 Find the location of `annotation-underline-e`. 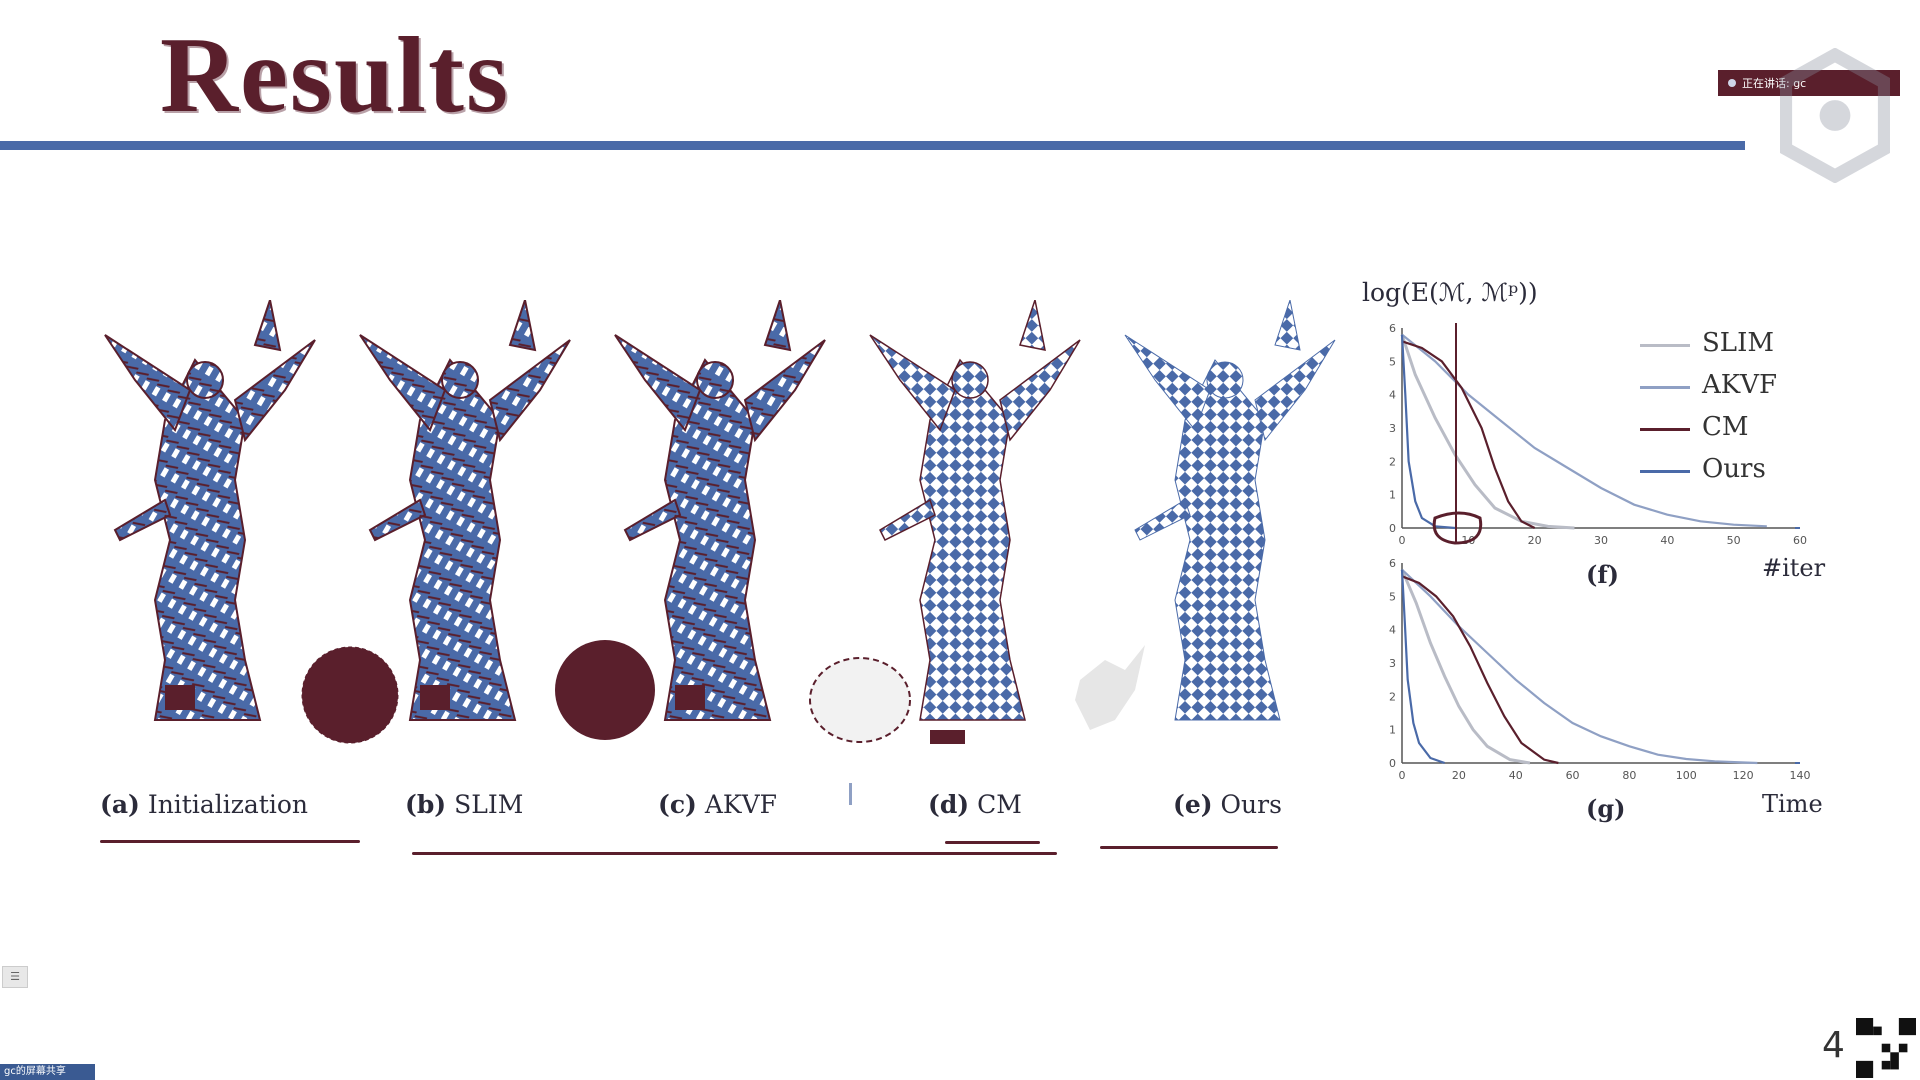

annotation-underline-e is located at coordinates (1189, 847).